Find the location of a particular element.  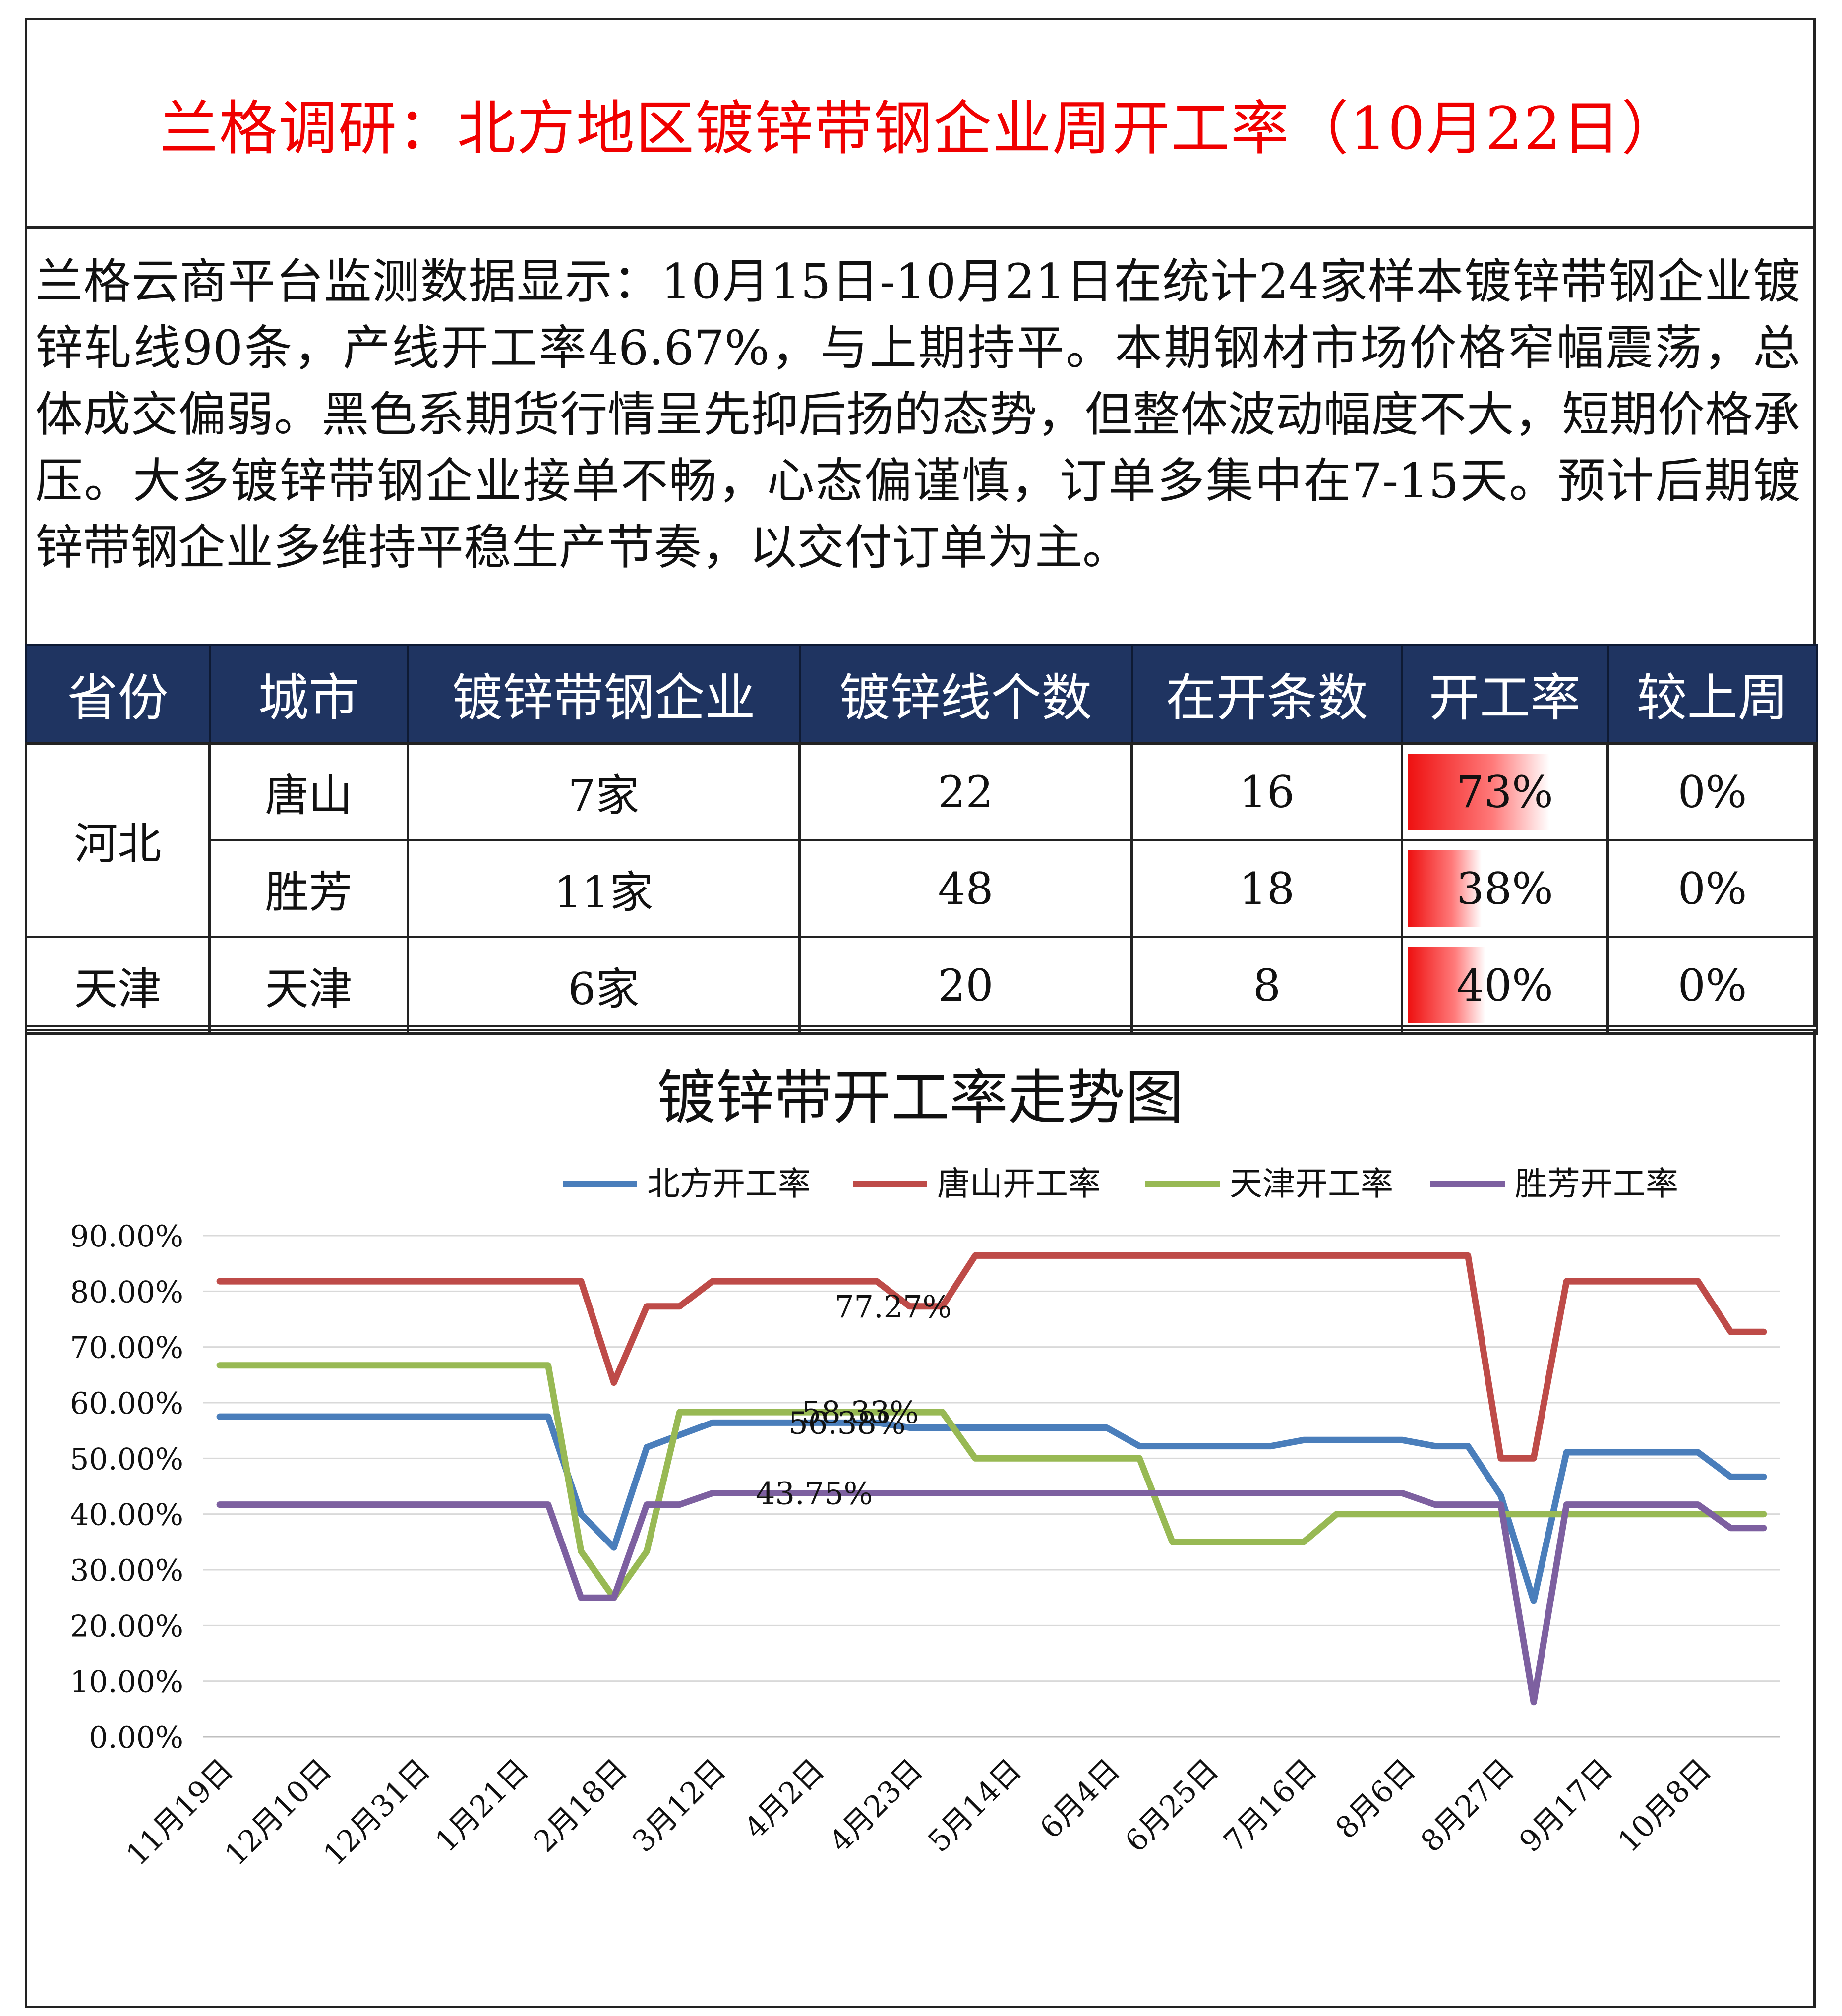

province-cell: 河北 is located at coordinates (118, 840).